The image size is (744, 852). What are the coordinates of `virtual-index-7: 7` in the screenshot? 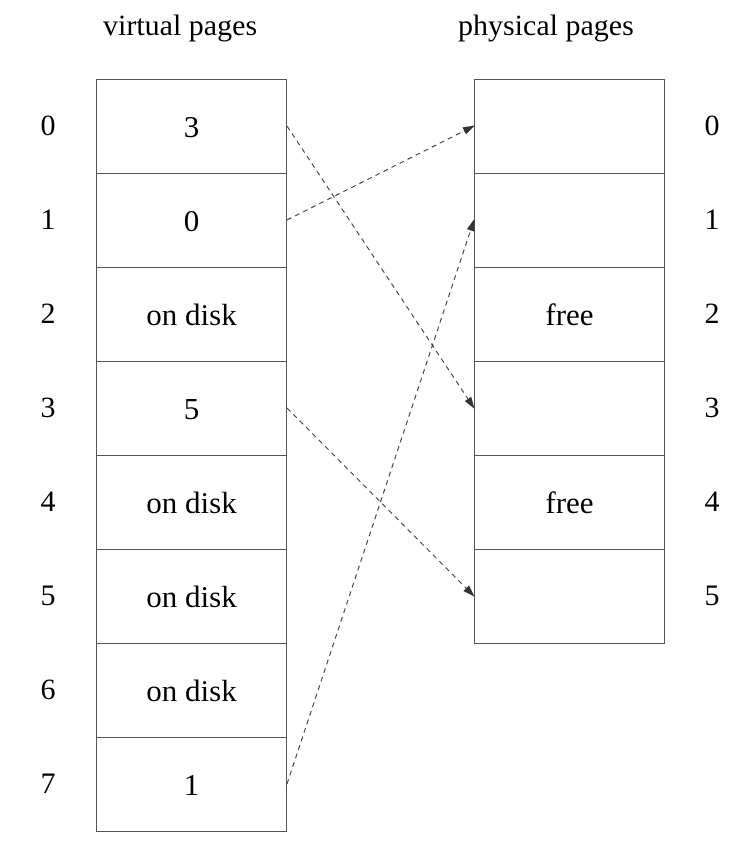 It's located at (48, 783).